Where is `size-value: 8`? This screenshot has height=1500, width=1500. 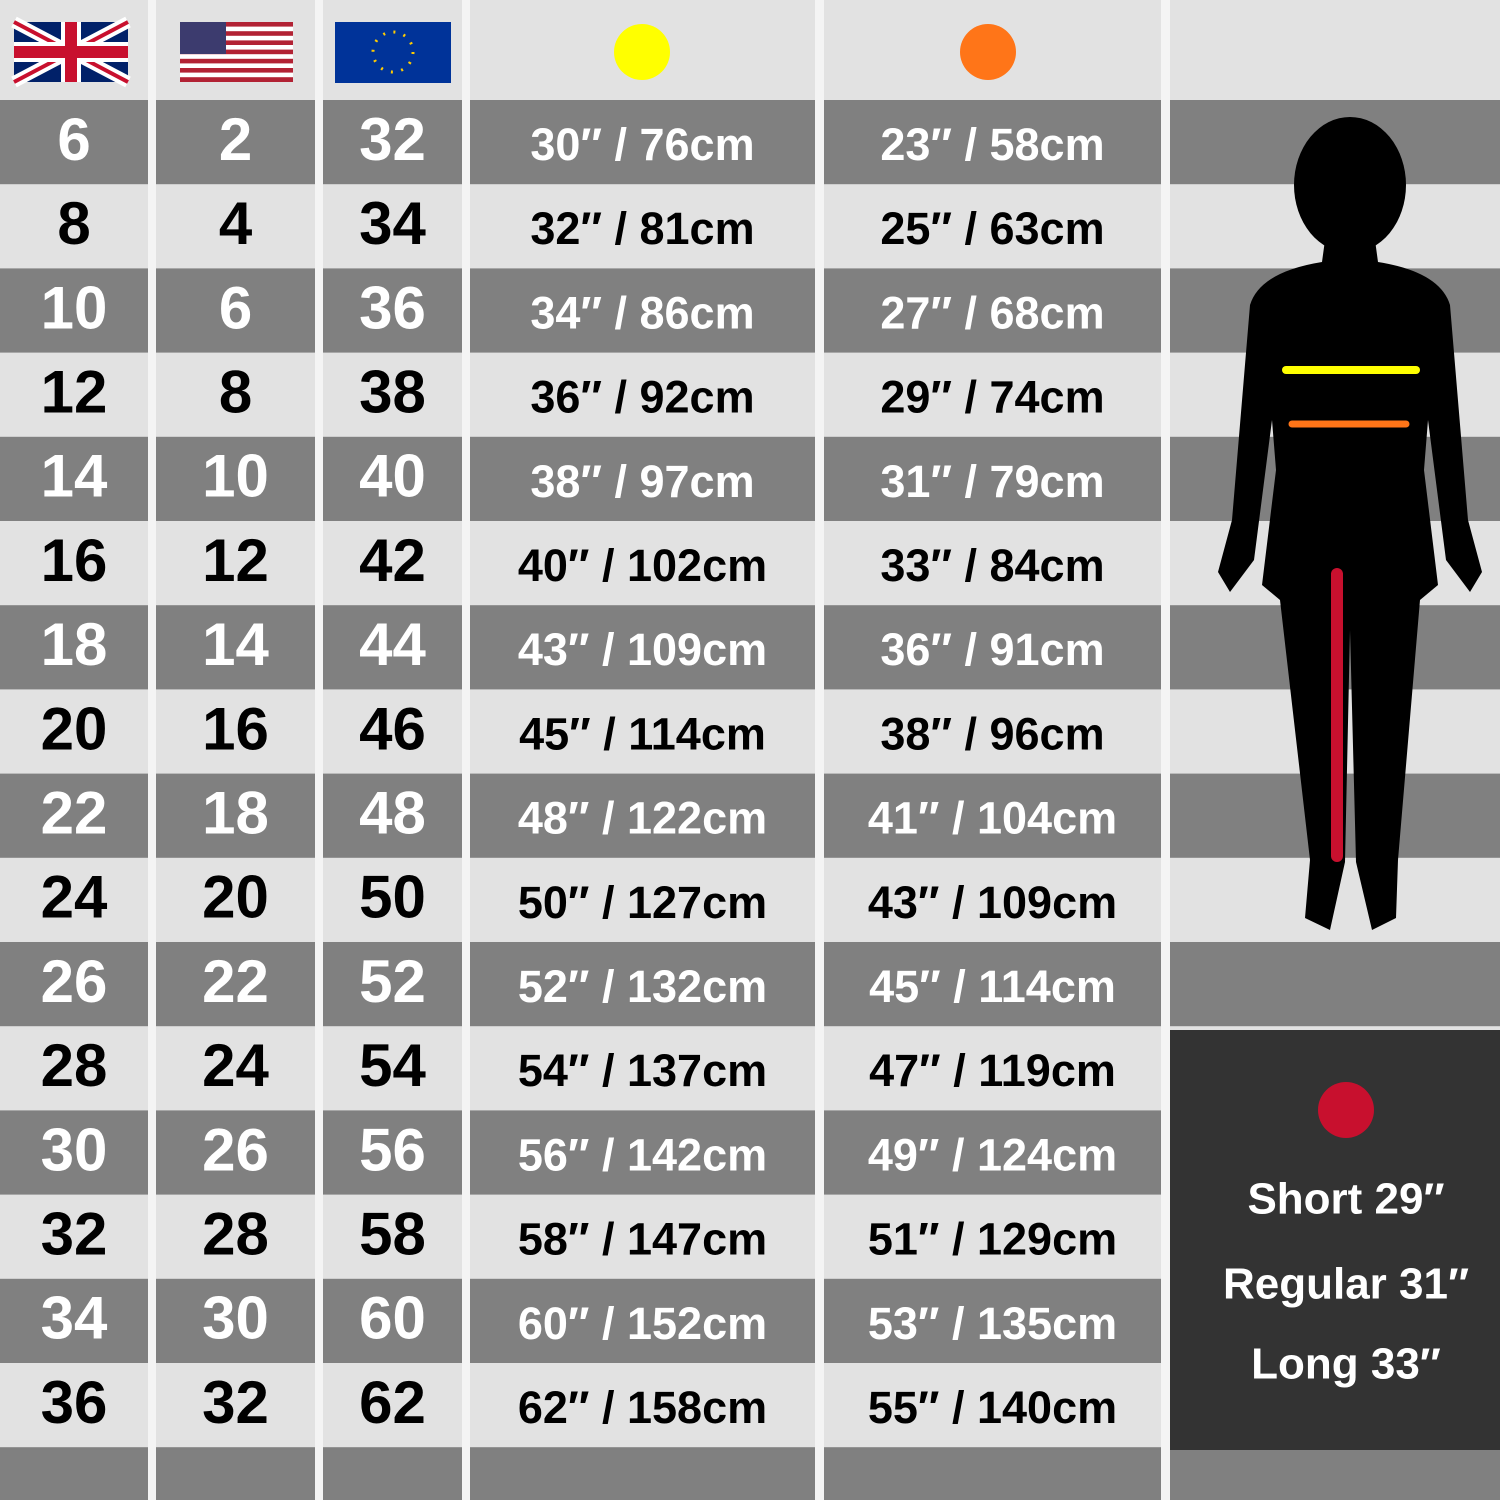
size-value: 8 is located at coordinates (73, 223).